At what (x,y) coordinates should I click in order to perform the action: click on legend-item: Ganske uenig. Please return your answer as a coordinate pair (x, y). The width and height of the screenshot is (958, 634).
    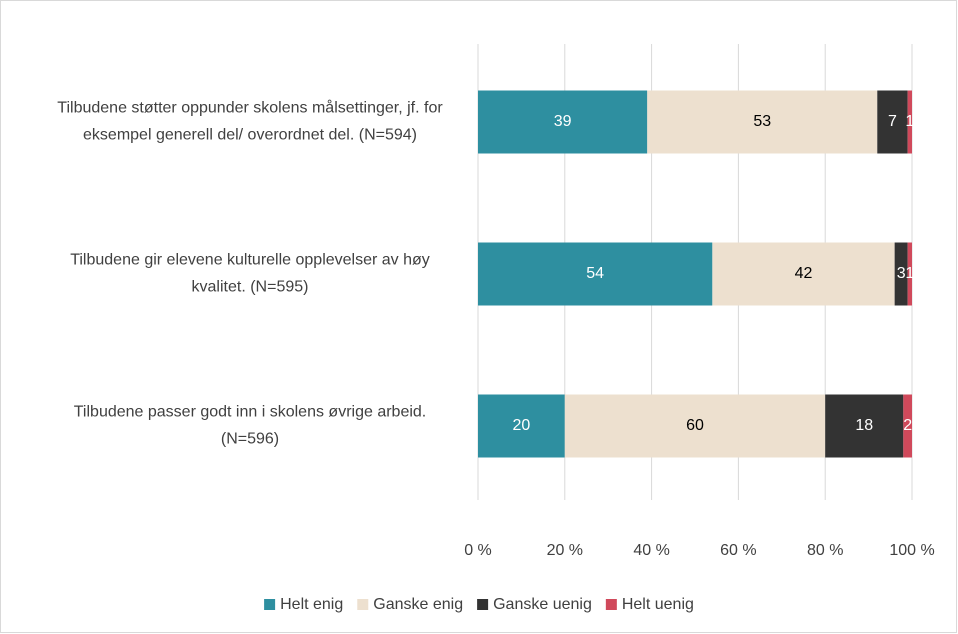
    Looking at the image, I should click on (534, 604).